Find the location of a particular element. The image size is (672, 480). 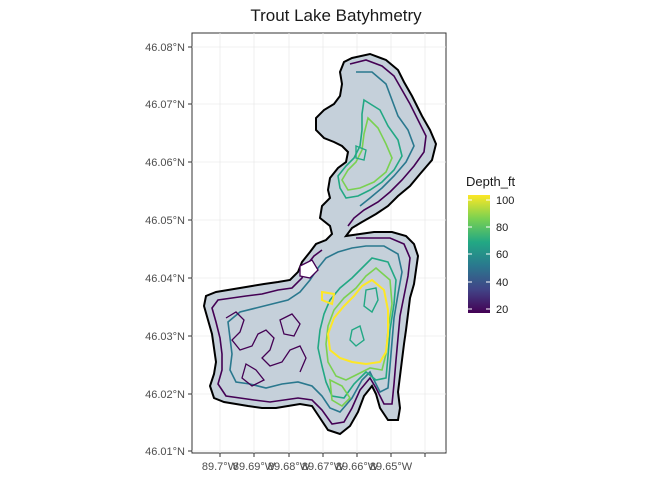

y-tick-label: 46.06°N is located at coordinates (165, 163).